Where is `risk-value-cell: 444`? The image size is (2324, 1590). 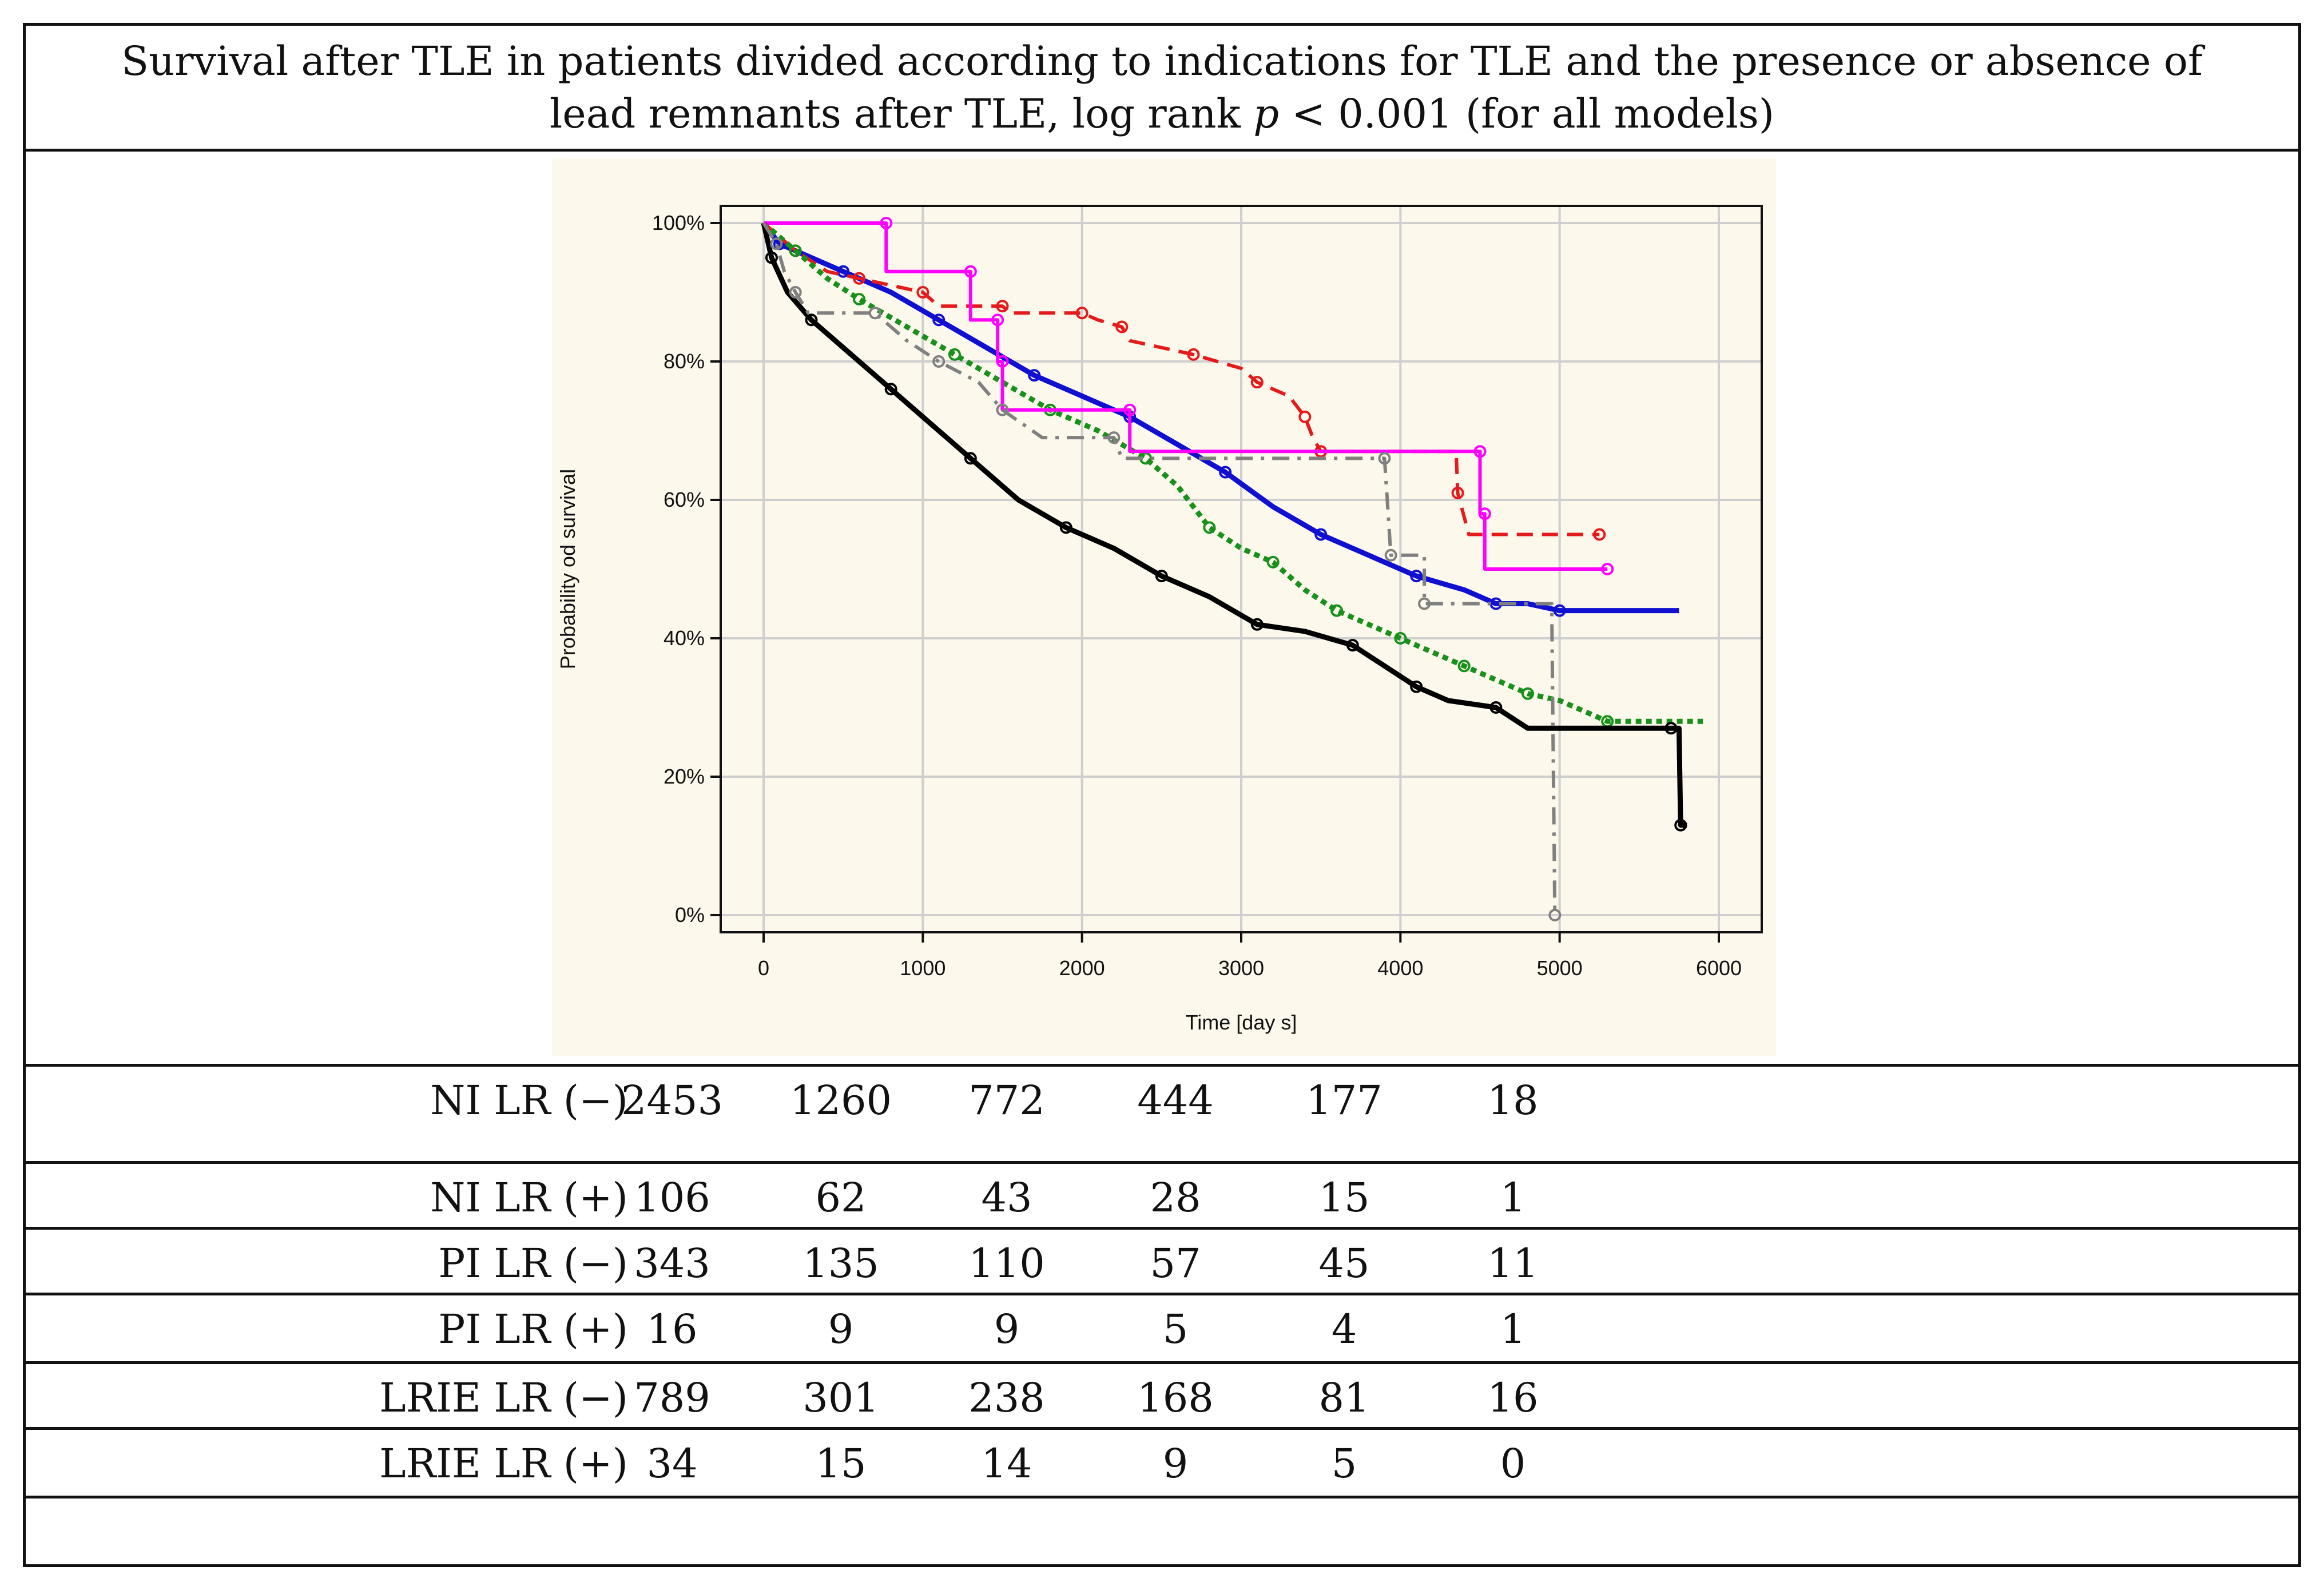
risk-value-cell: 444 is located at coordinates (1175, 1100).